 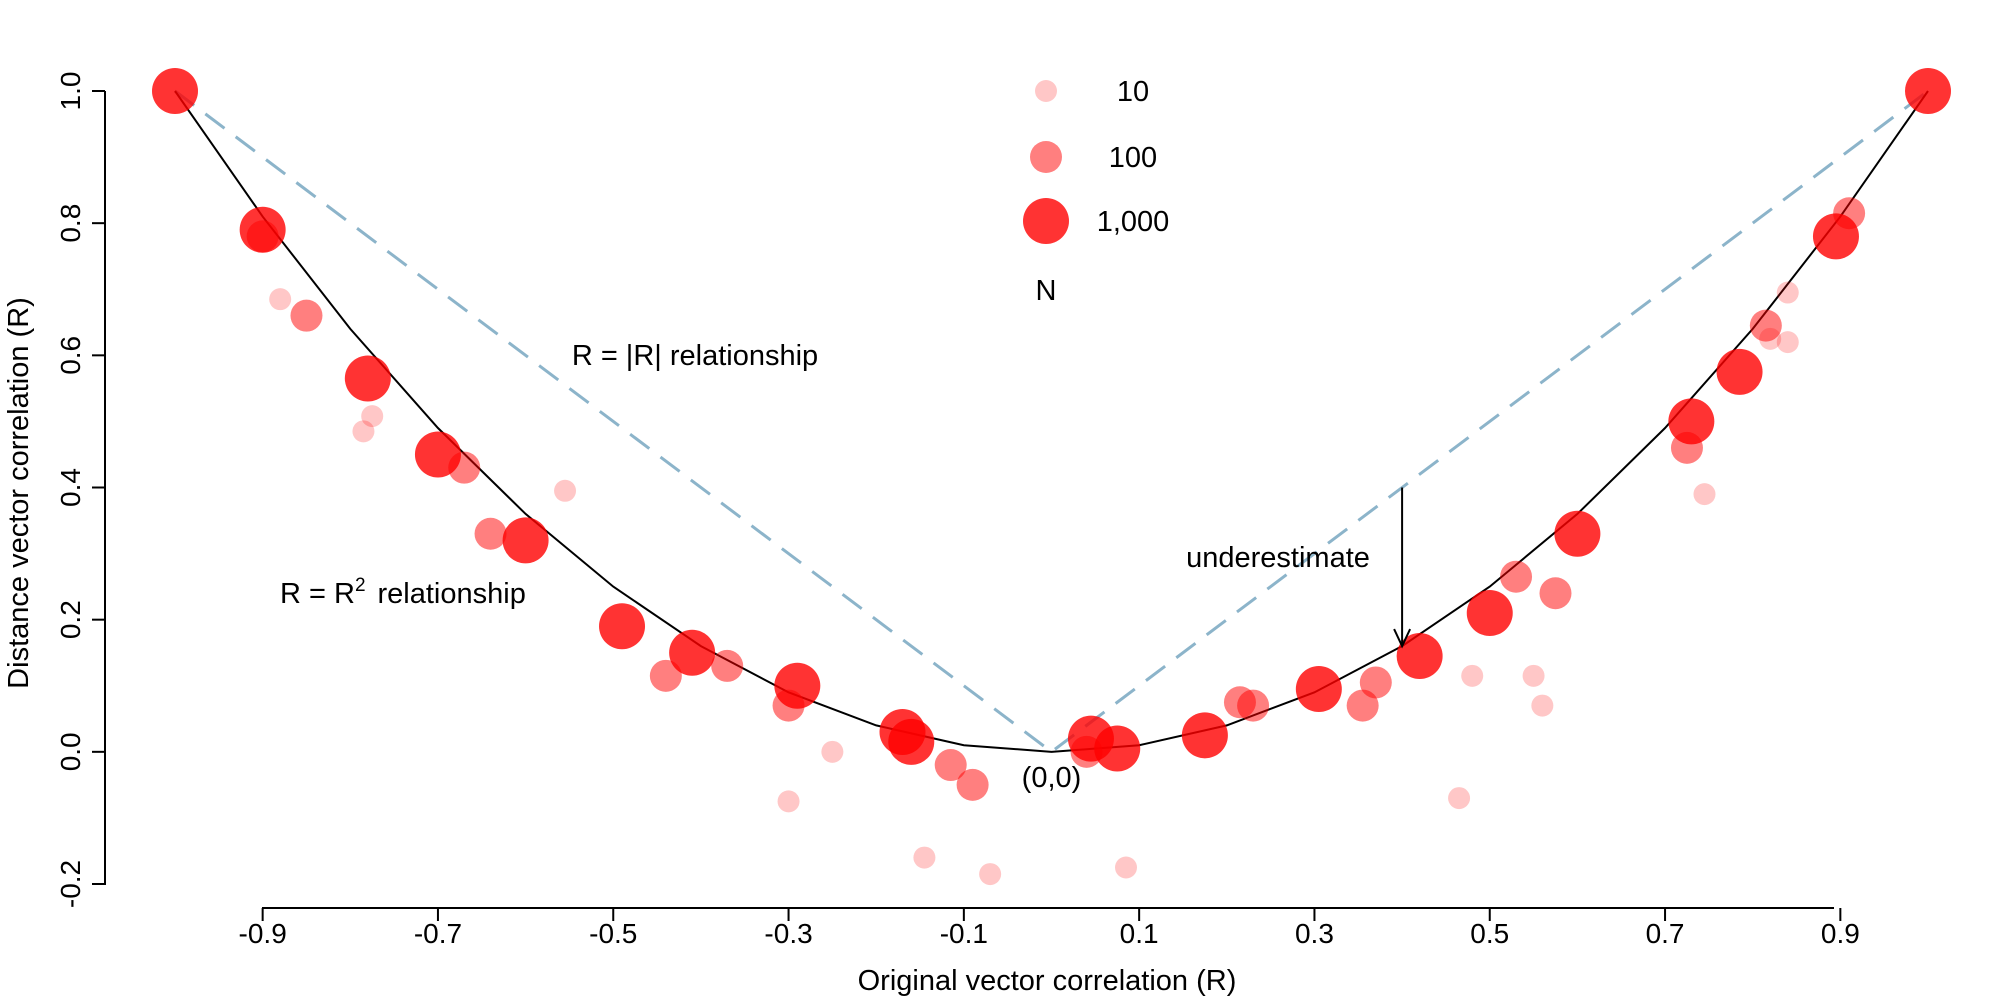 What do you see at coordinates (1133, 158) in the screenshot?
I see `legend-label: 100` at bounding box center [1133, 158].